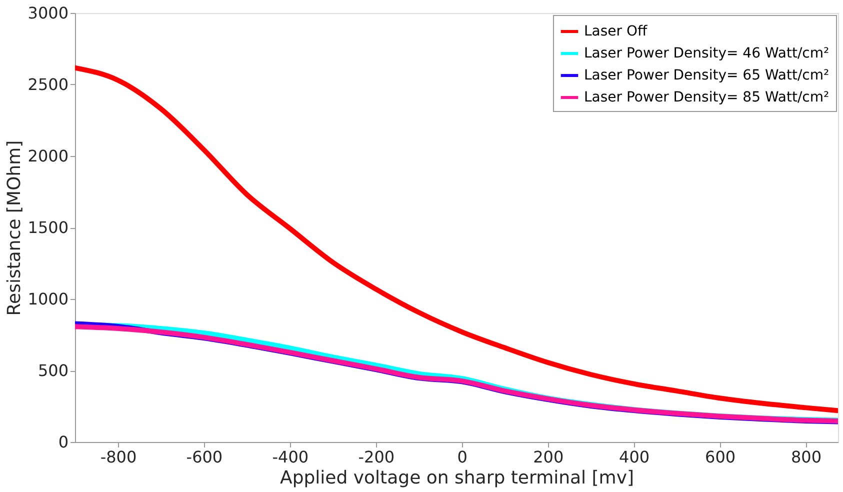 The height and width of the screenshot is (492, 843). I want to click on legend-label: Laser Power Density= 46 Watt/cm², so click(707, 54).